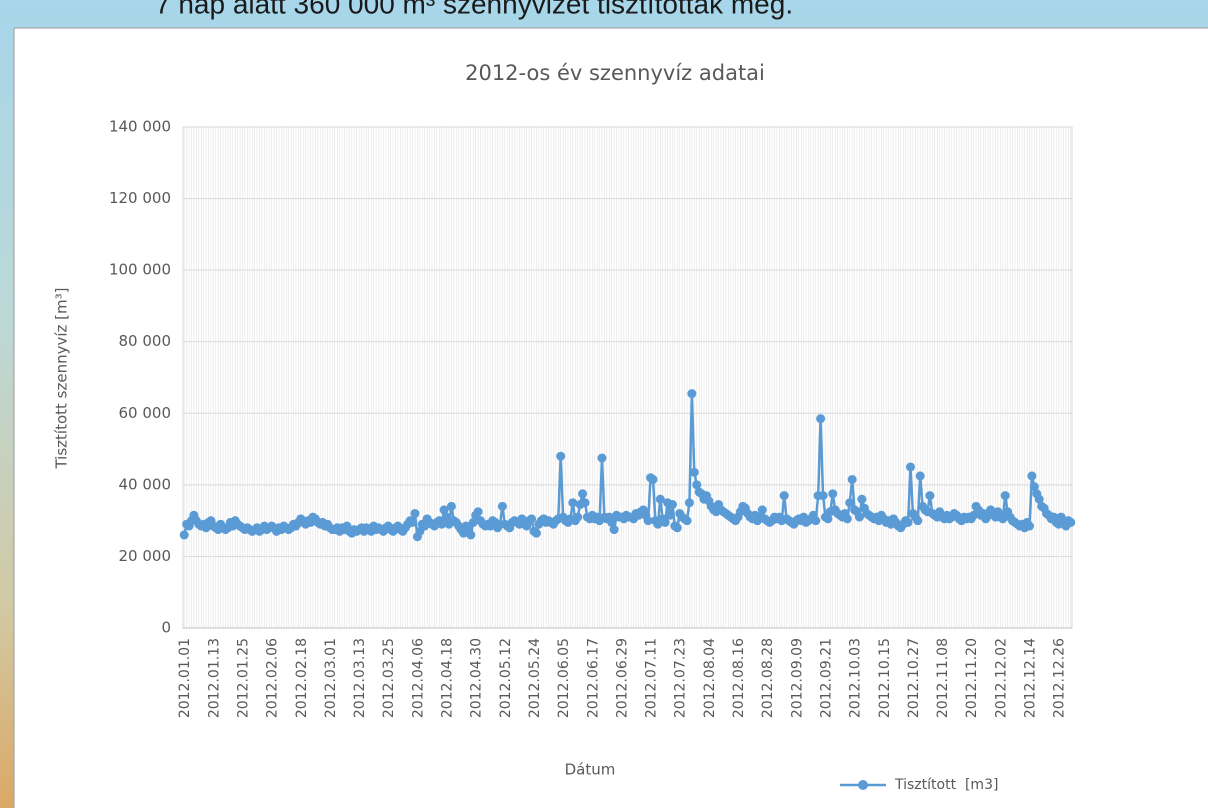  I want to click on x-tick-label: 2012.10.03, so click(856, 678).